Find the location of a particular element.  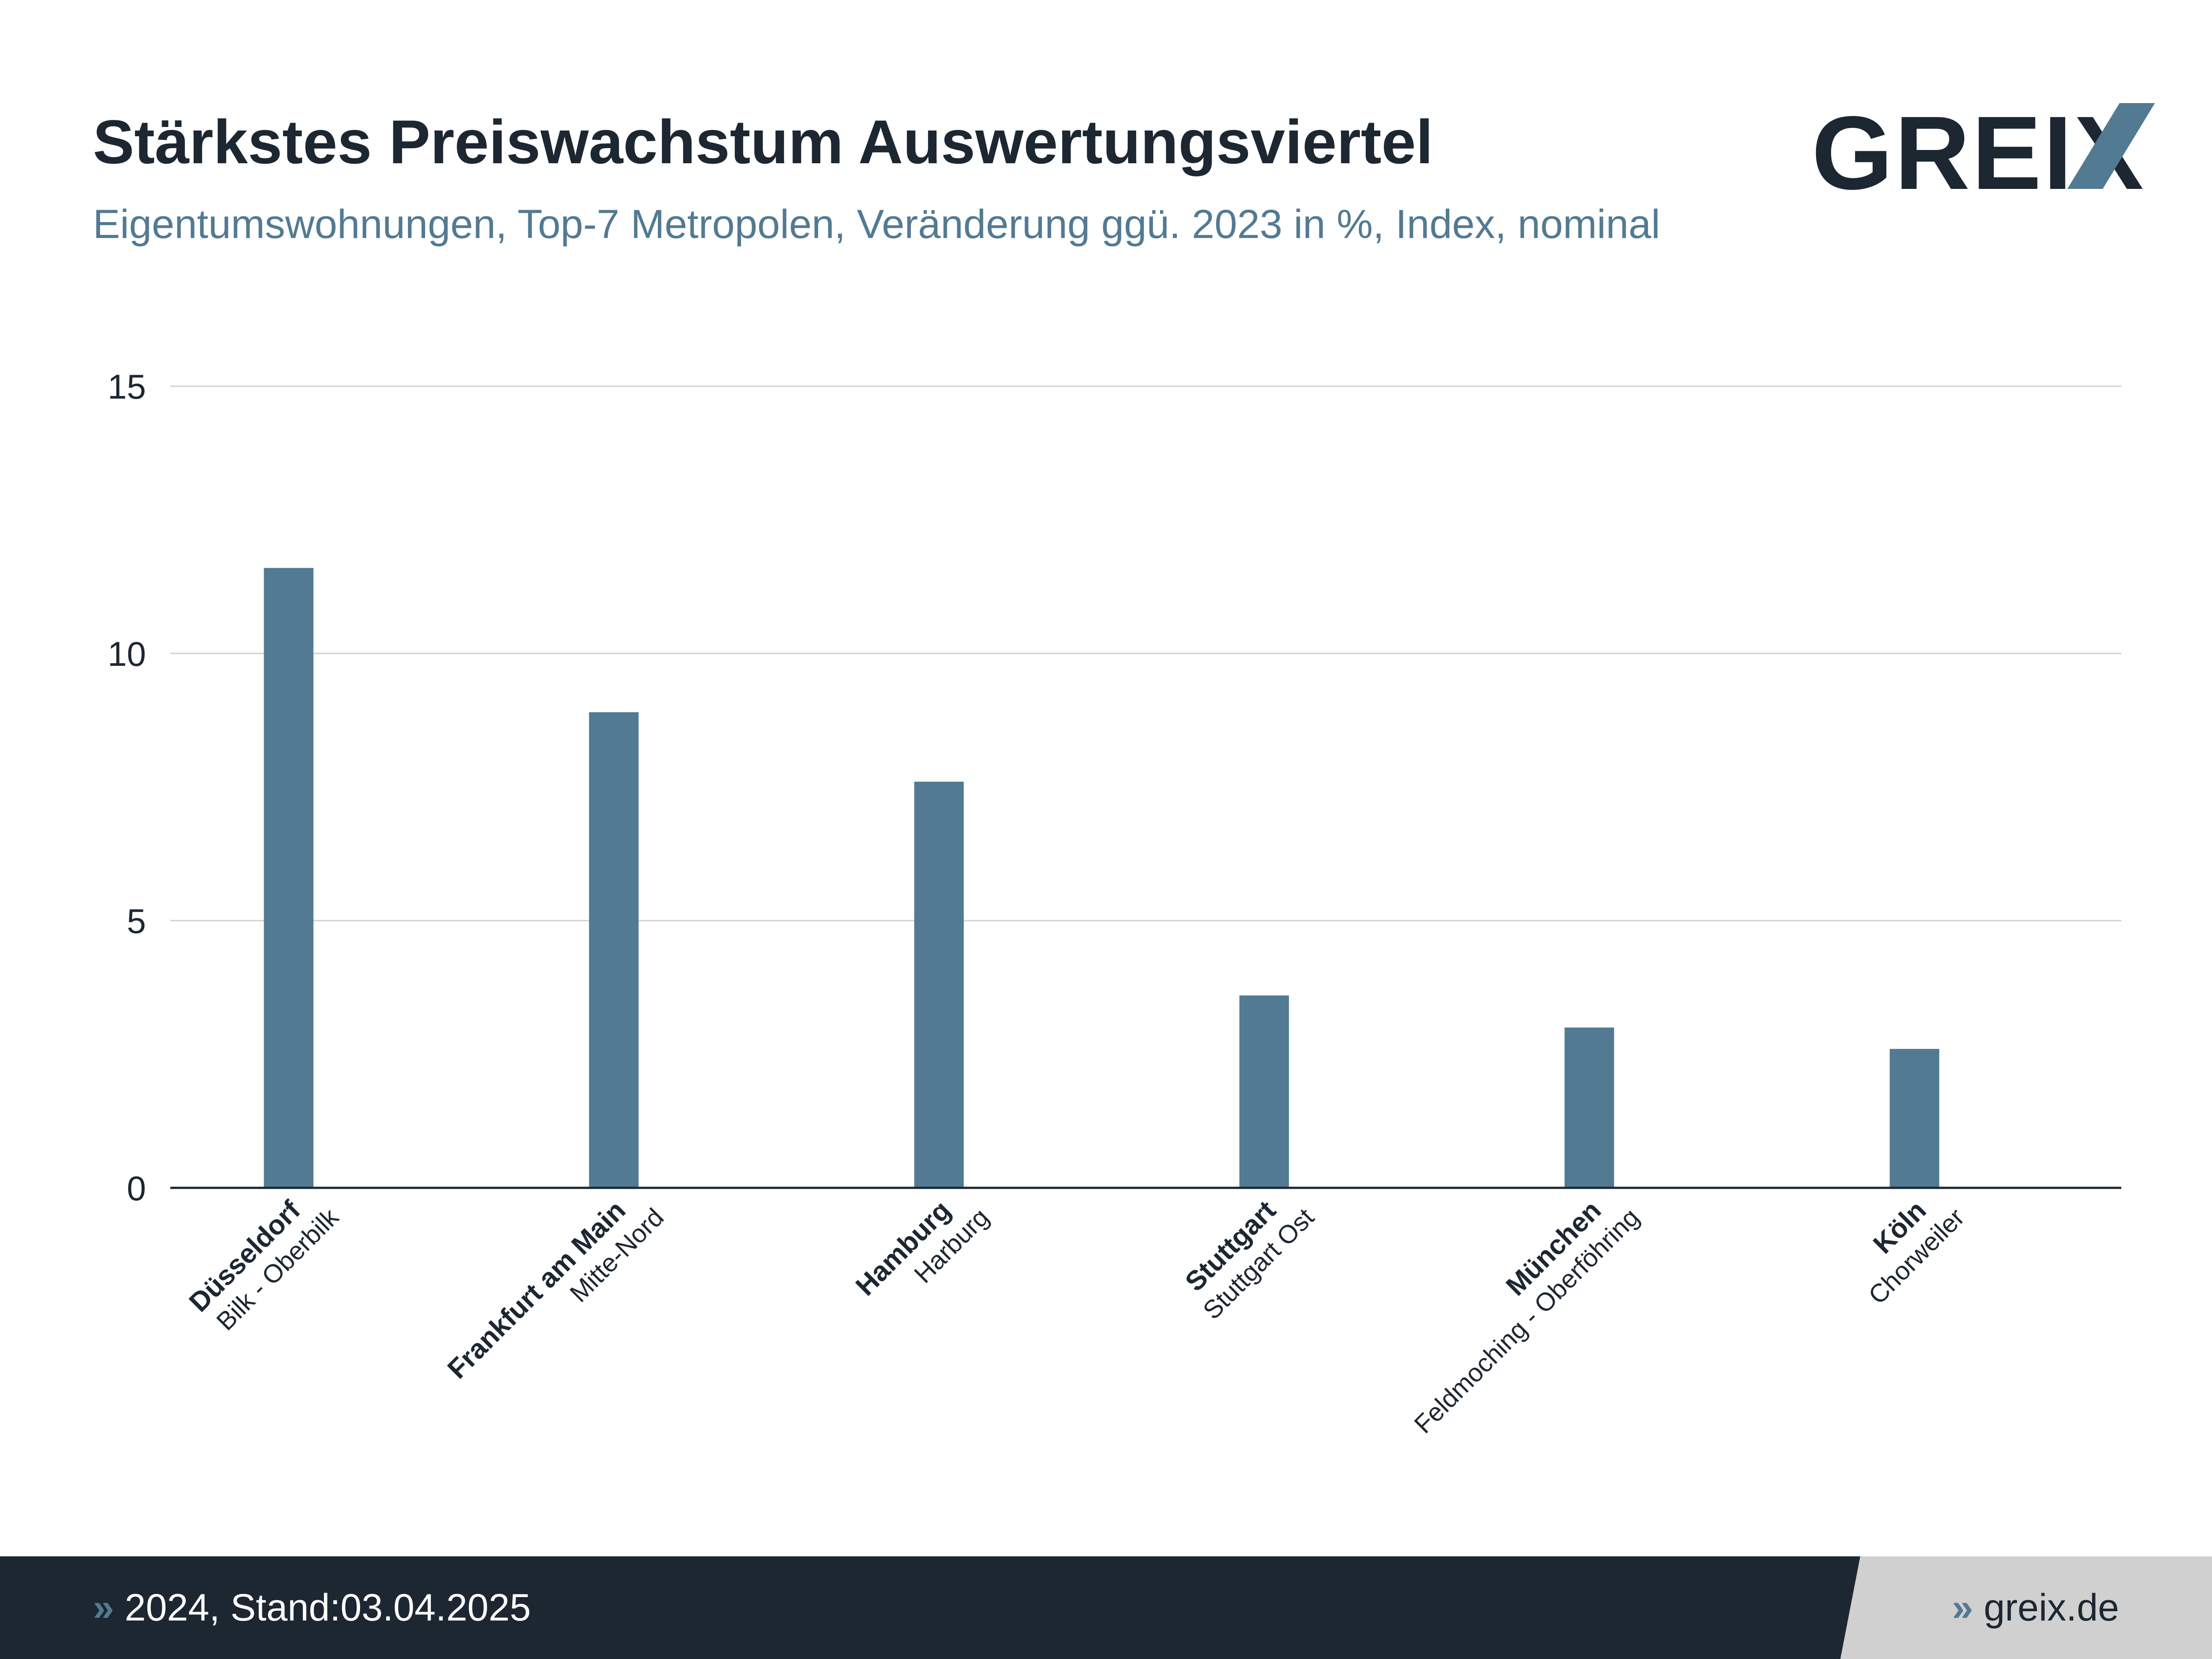

footer-link-chevron-icon: » is located at coordinates (1963, 1608).